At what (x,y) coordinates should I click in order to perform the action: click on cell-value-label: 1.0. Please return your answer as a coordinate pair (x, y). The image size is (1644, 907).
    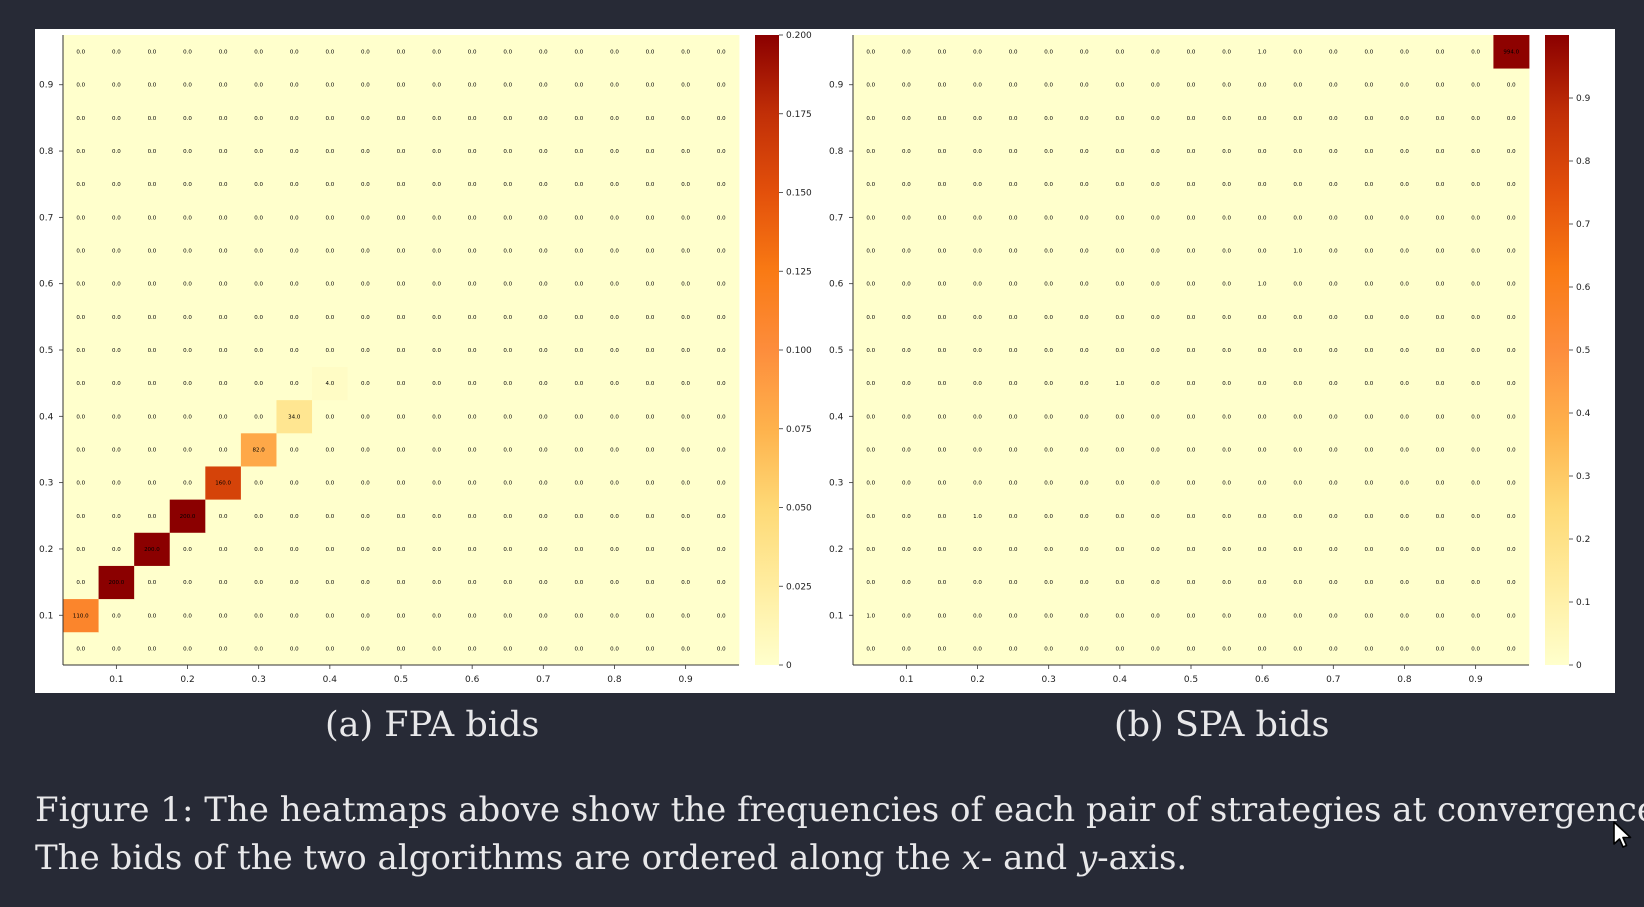
    Looking at the image, I should click on (1262, 53).